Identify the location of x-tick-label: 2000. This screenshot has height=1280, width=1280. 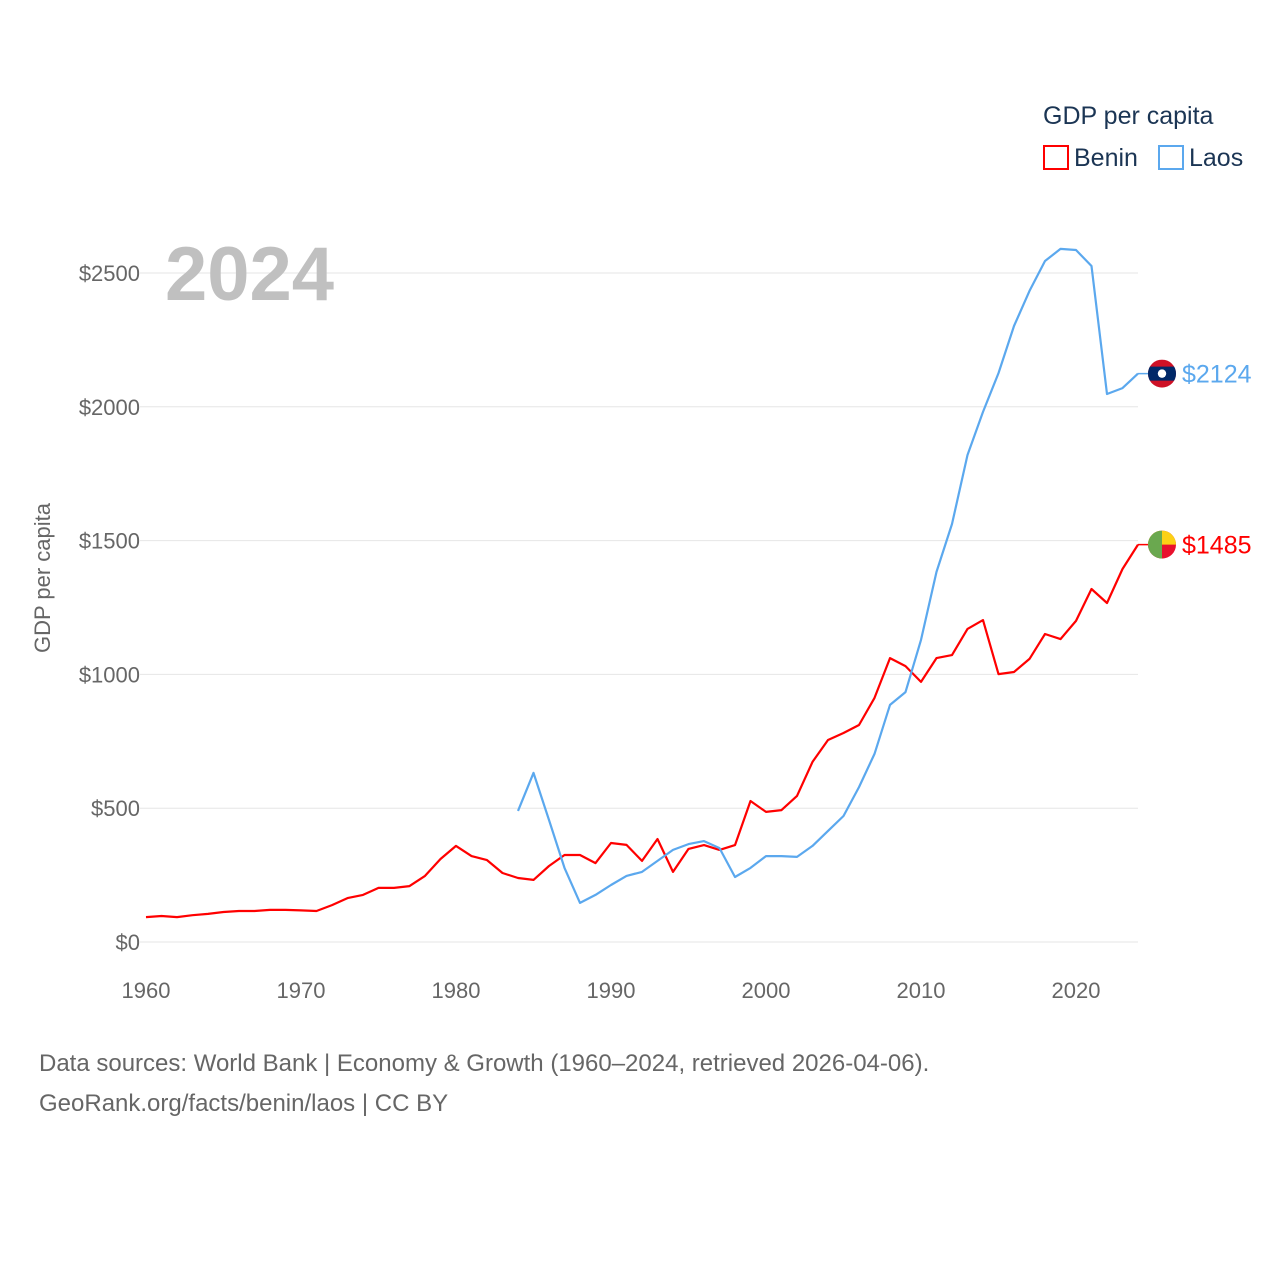
(766, 990).